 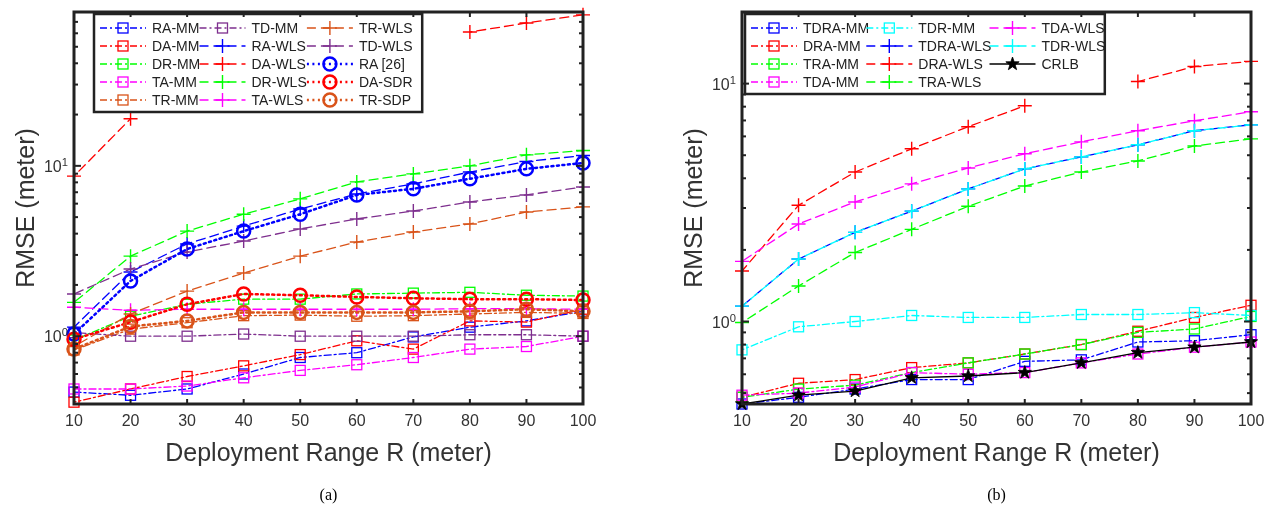 I want to click on legend-label: TDR-WLS, so click(x=1073, y=46).